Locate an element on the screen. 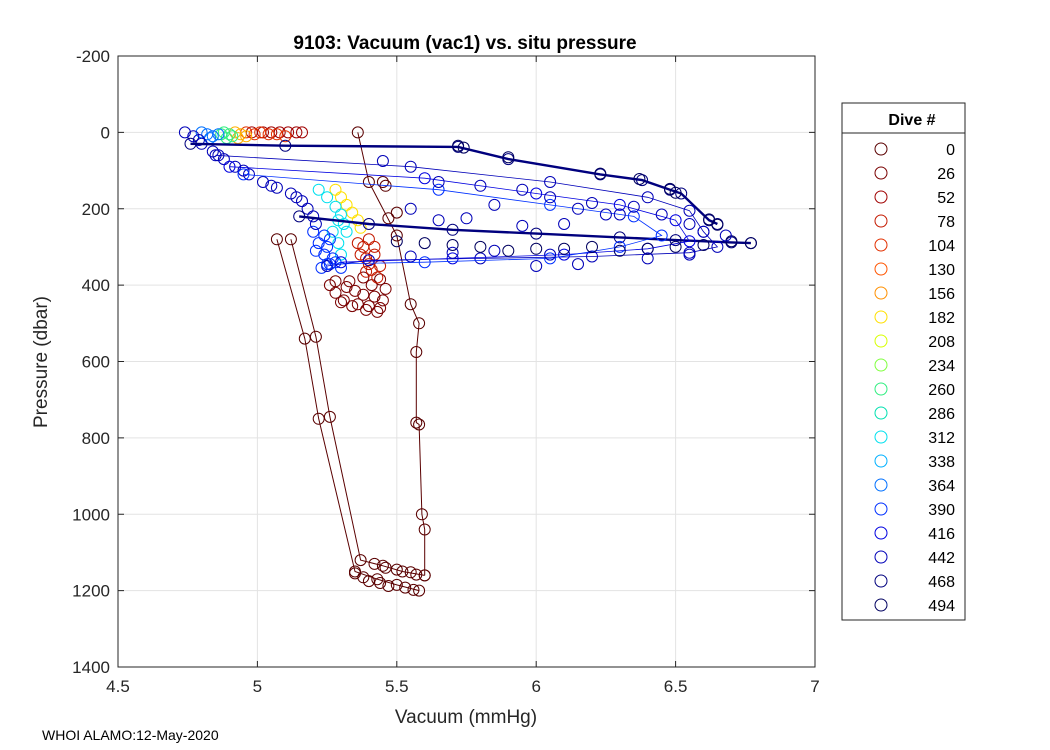  series-line is located at coordinates (348, 415).